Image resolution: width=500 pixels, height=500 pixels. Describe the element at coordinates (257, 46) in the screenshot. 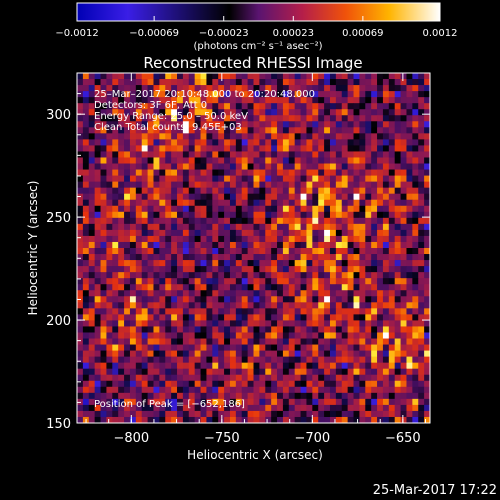

I see `colorbar-unit-label: (photons cm⁻² s⁻¹ asec⁻²)` at that location.